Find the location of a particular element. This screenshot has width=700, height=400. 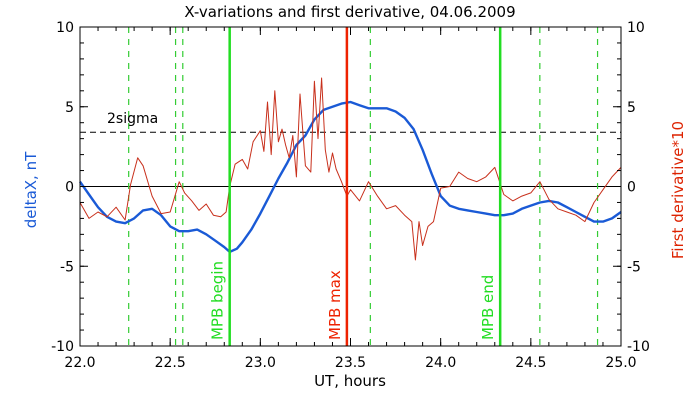

x-tick-label: 22.0 is located at coordinates (79, 363).